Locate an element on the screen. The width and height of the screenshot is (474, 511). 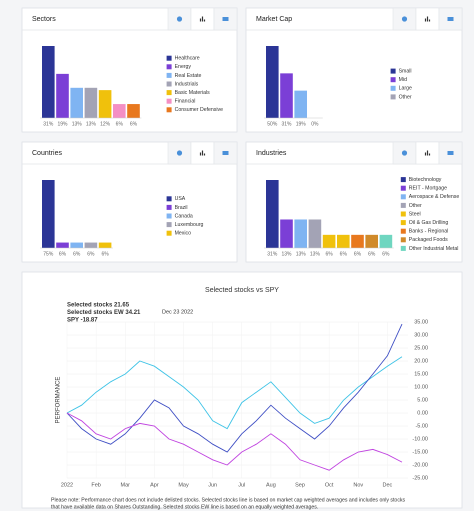
value-label: 19% is located at coordinates (301, 124).